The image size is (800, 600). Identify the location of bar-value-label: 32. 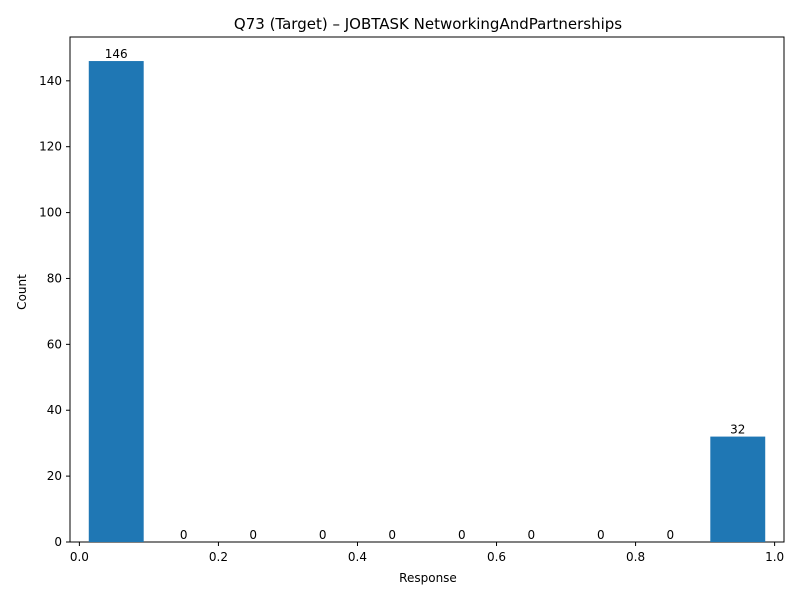
(737, 430).